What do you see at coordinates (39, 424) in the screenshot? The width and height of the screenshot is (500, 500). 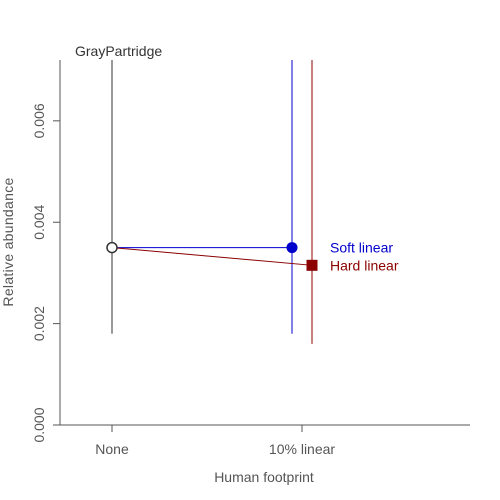 I see `y-tick-label: 0.000` at bounding box center [39, 424].